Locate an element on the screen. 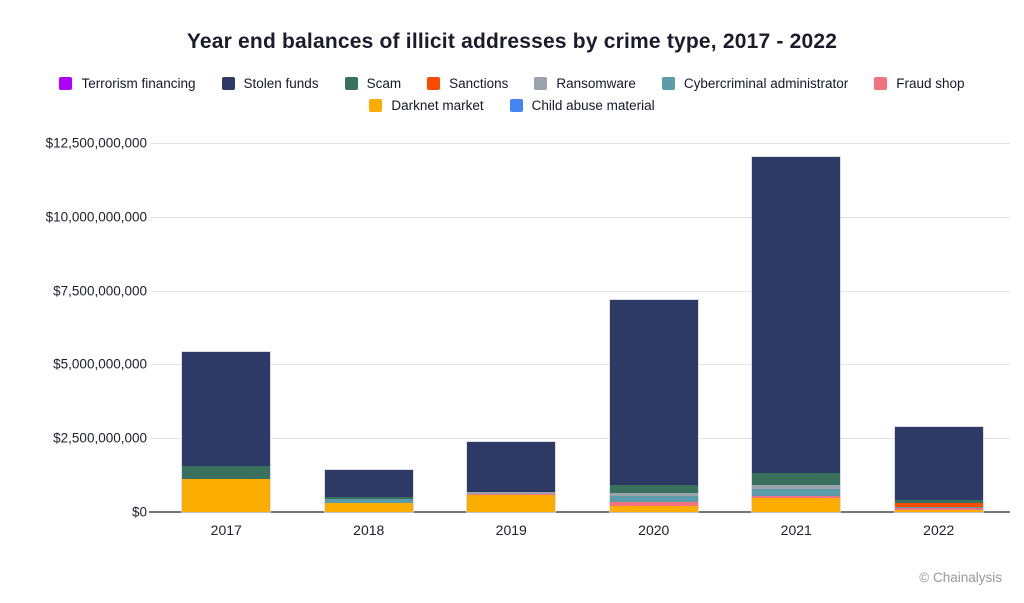  legend-item: Sanctions is located at coordinates (467, 83).